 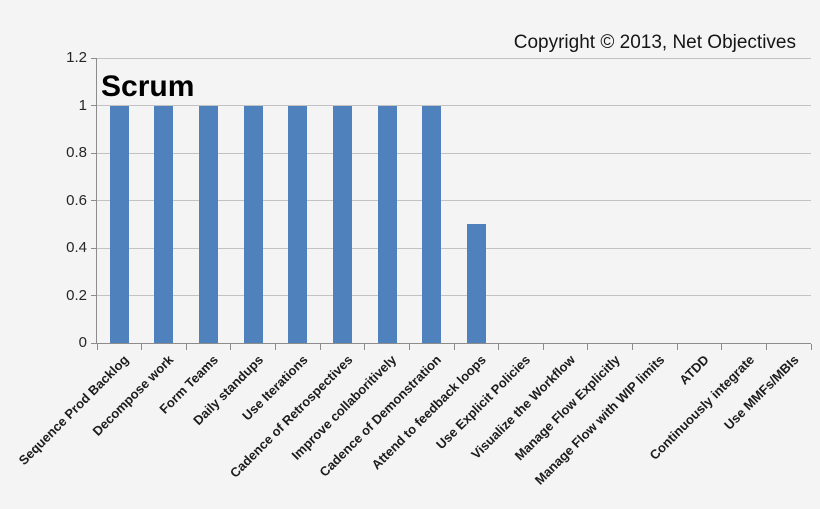 I want to click on y-axis-tick-label: 1.2, so click(x=76, y=57).